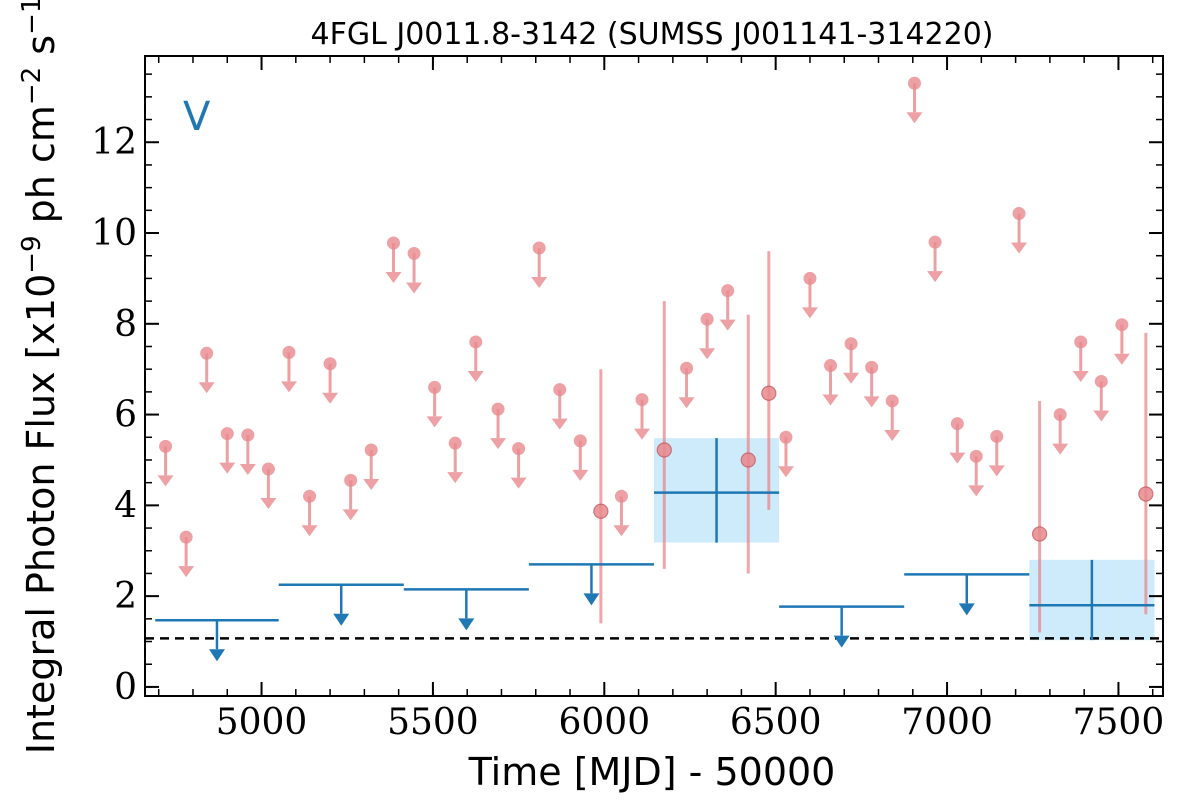 The image size is (1200, 800). I want to click on y-tick-label: 6, so click(125, 415).